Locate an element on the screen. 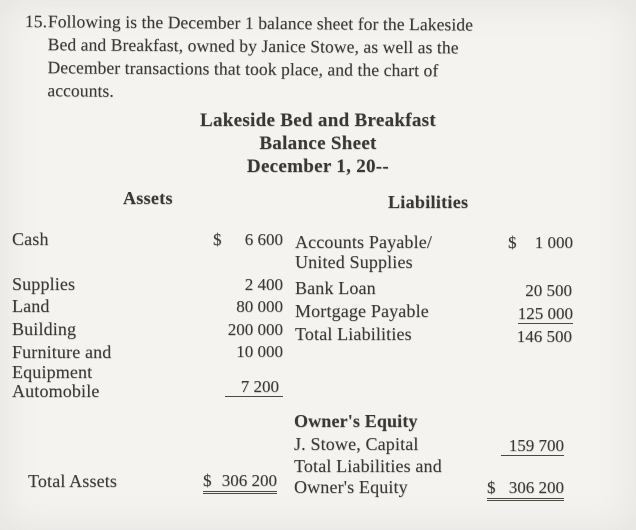  liability-label-accounts-payable-line-1: Accounts Payable/ is located at coordinates (364, 242).